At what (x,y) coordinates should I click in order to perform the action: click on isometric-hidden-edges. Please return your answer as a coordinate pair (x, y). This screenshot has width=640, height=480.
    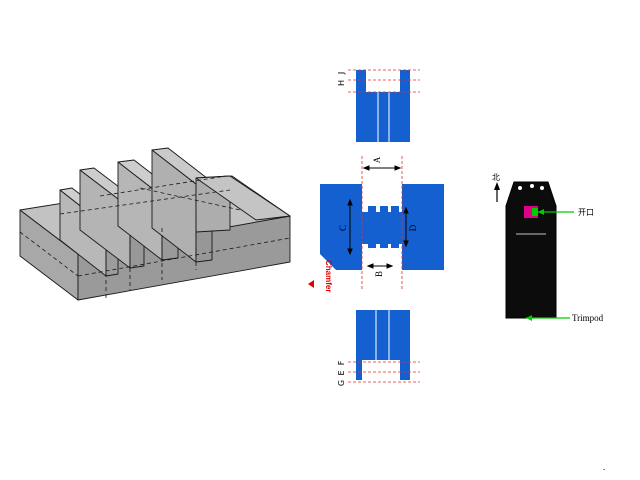
    Looking at the image, I should click on (155, 237).